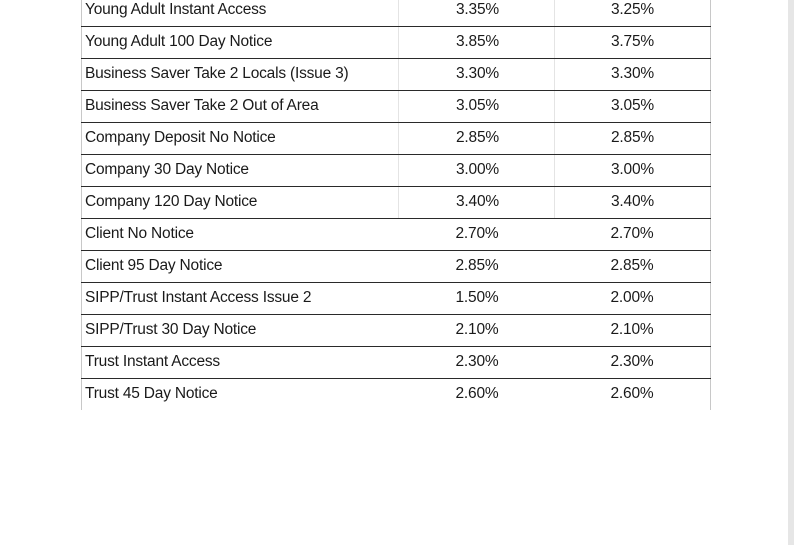 Image resolution: width=794 pixels, height=545 pixels. What do you see at coordinates (240, 170) in the screenshot?
I see `account-name-cell: Company 30 Day Notice` at bounding box center [240, 170].